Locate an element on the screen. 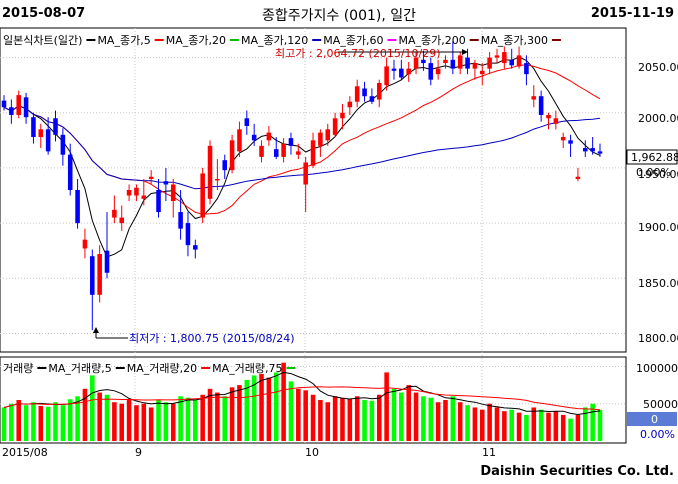 Image resolution: width=678 pixels, height=484 pixels. volume-change: 0.00% is located at coordinates (657, 434).